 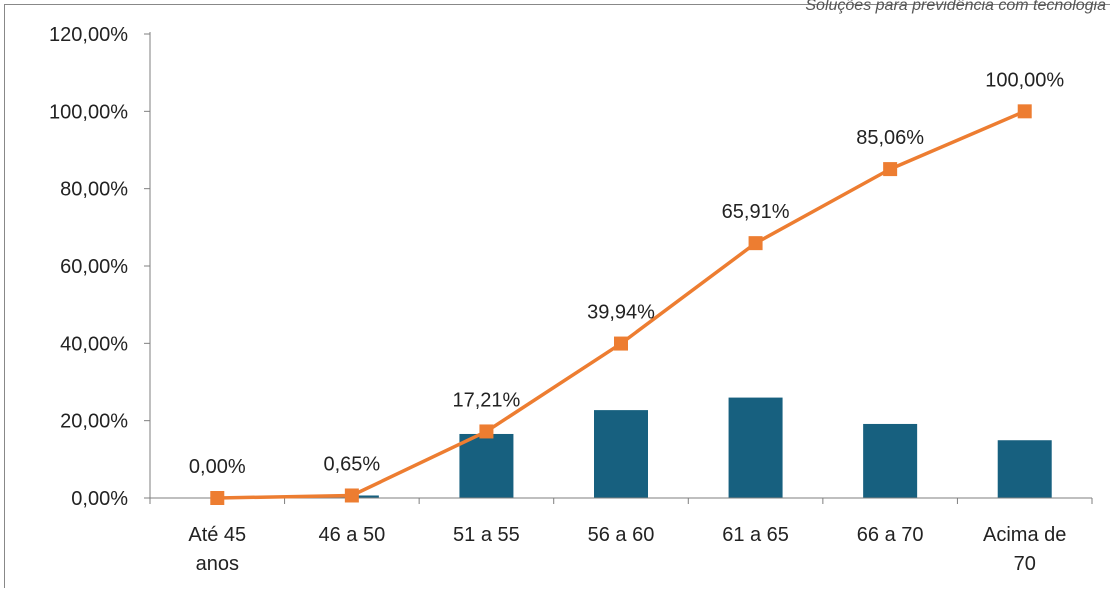 What do you see at coordinates (351, 464) in the screenshot?
I see `data-label-1: 0,65%` at bounding box center [351, 464].